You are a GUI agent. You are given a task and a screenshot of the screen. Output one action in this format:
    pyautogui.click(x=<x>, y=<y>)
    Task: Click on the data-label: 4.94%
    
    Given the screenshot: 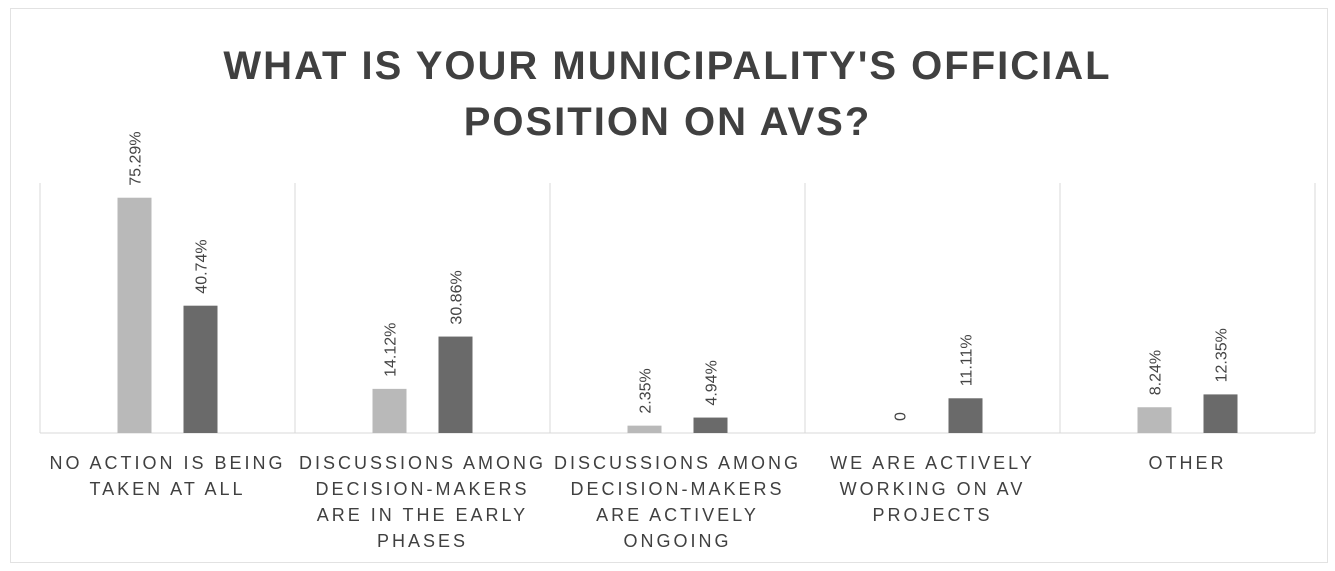 What is the action you would take?
    pyautogui.click(x=712, y=382)
    